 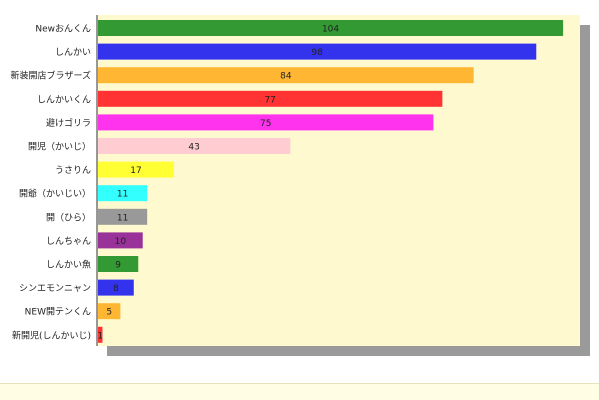 I want to click on footer-panel, so click(x=299, y=391).